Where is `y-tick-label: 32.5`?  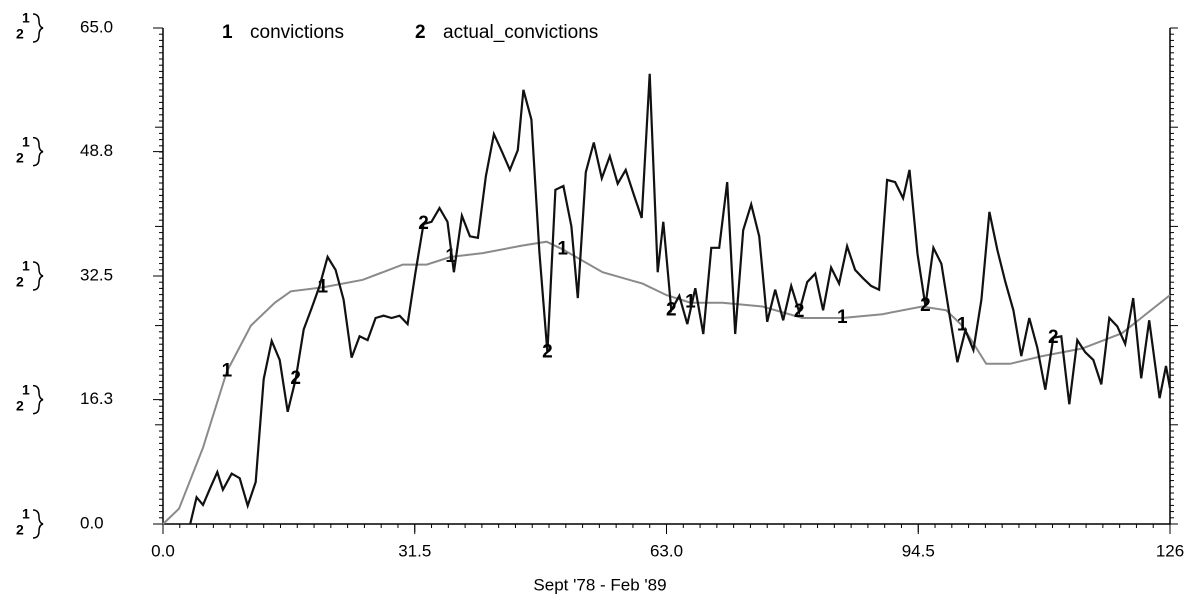
y-tick-label: 32.5 is located at coordinates (96, 274).